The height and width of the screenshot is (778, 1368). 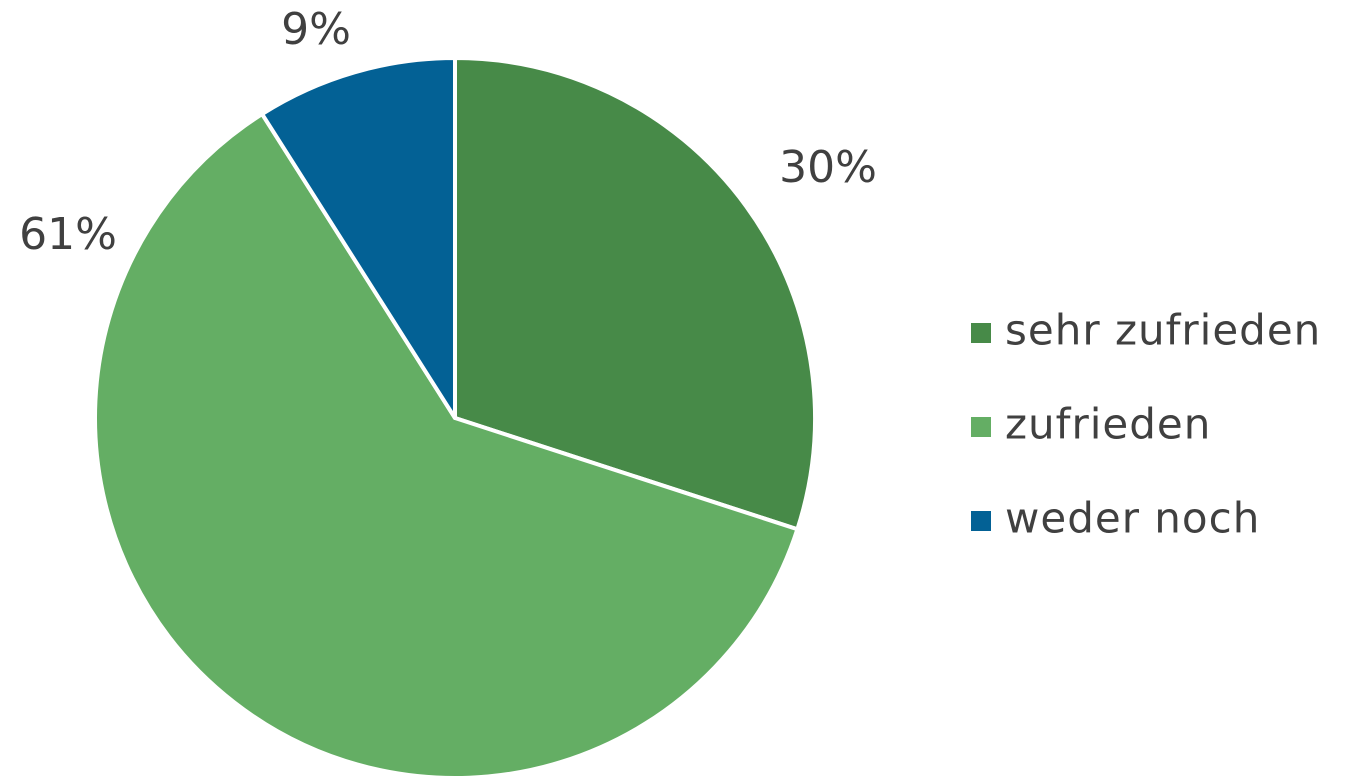 What do you see at coordinates (1132, 518) in the screenshot?
I see `legend-label: weder noch` at bounding box center [1132, 518].